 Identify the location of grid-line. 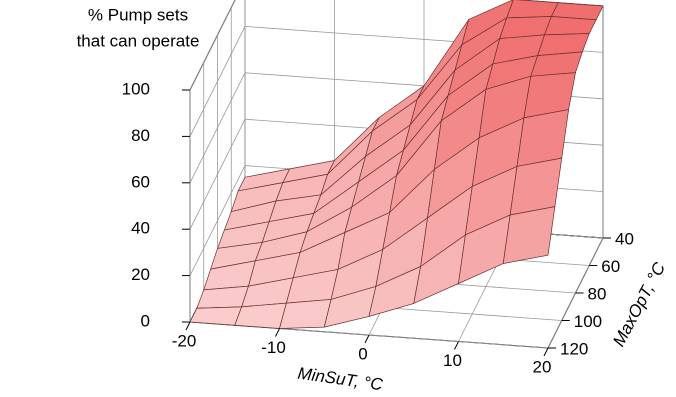
(396, 45).